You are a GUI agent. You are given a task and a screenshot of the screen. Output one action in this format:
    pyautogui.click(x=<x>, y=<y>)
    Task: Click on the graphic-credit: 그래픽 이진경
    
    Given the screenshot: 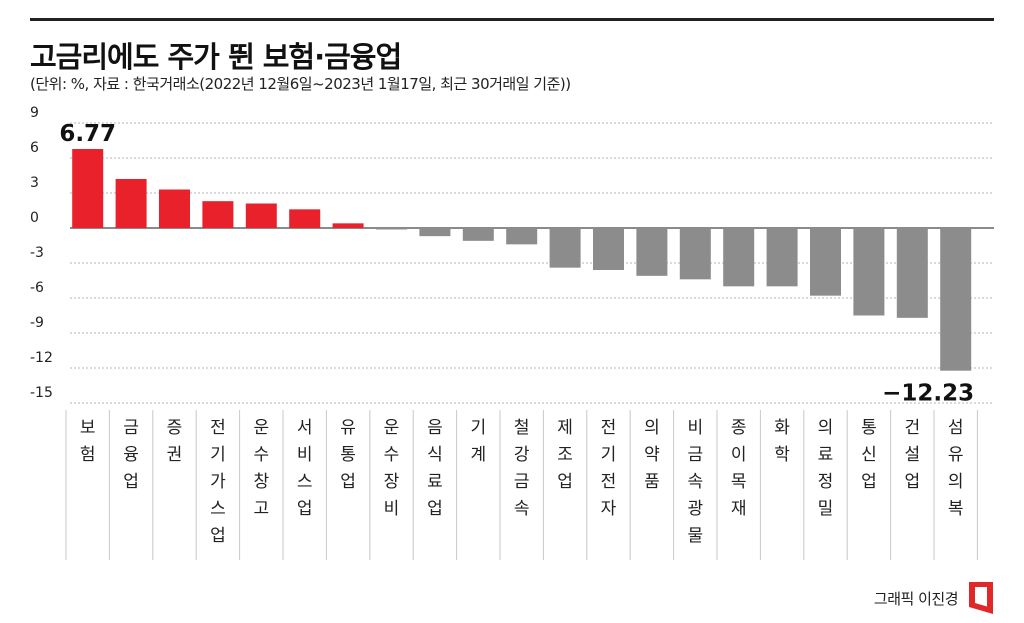 What is the action you would take?
    pyautogui.click(x=916, y=599)
    